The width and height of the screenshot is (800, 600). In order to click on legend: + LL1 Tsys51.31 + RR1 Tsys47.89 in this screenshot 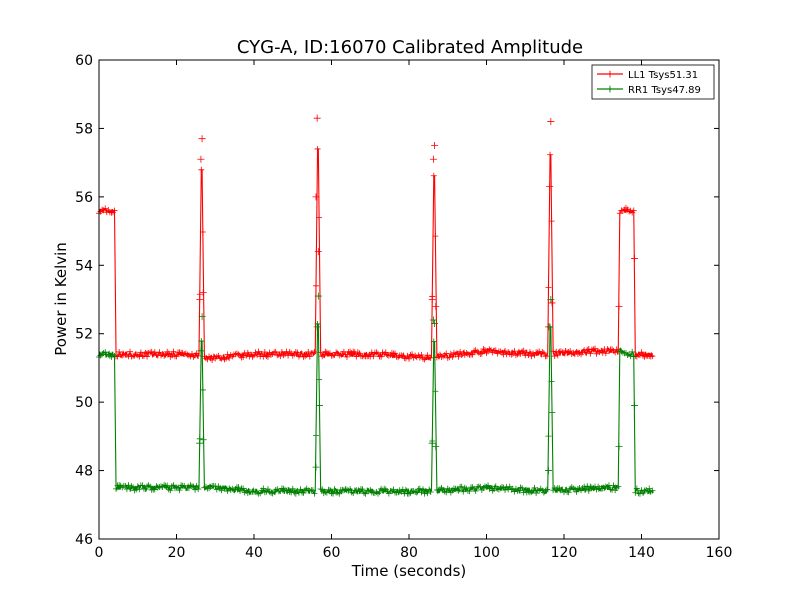, I will do `click(653, 82)`.